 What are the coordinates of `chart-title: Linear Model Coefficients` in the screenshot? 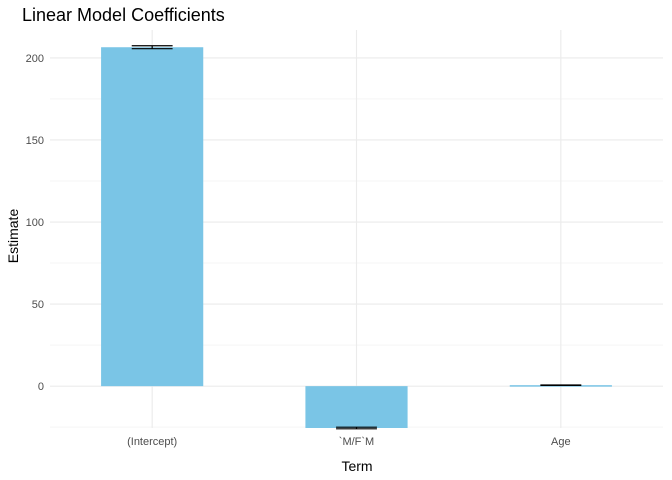 It's located at (123, 15).